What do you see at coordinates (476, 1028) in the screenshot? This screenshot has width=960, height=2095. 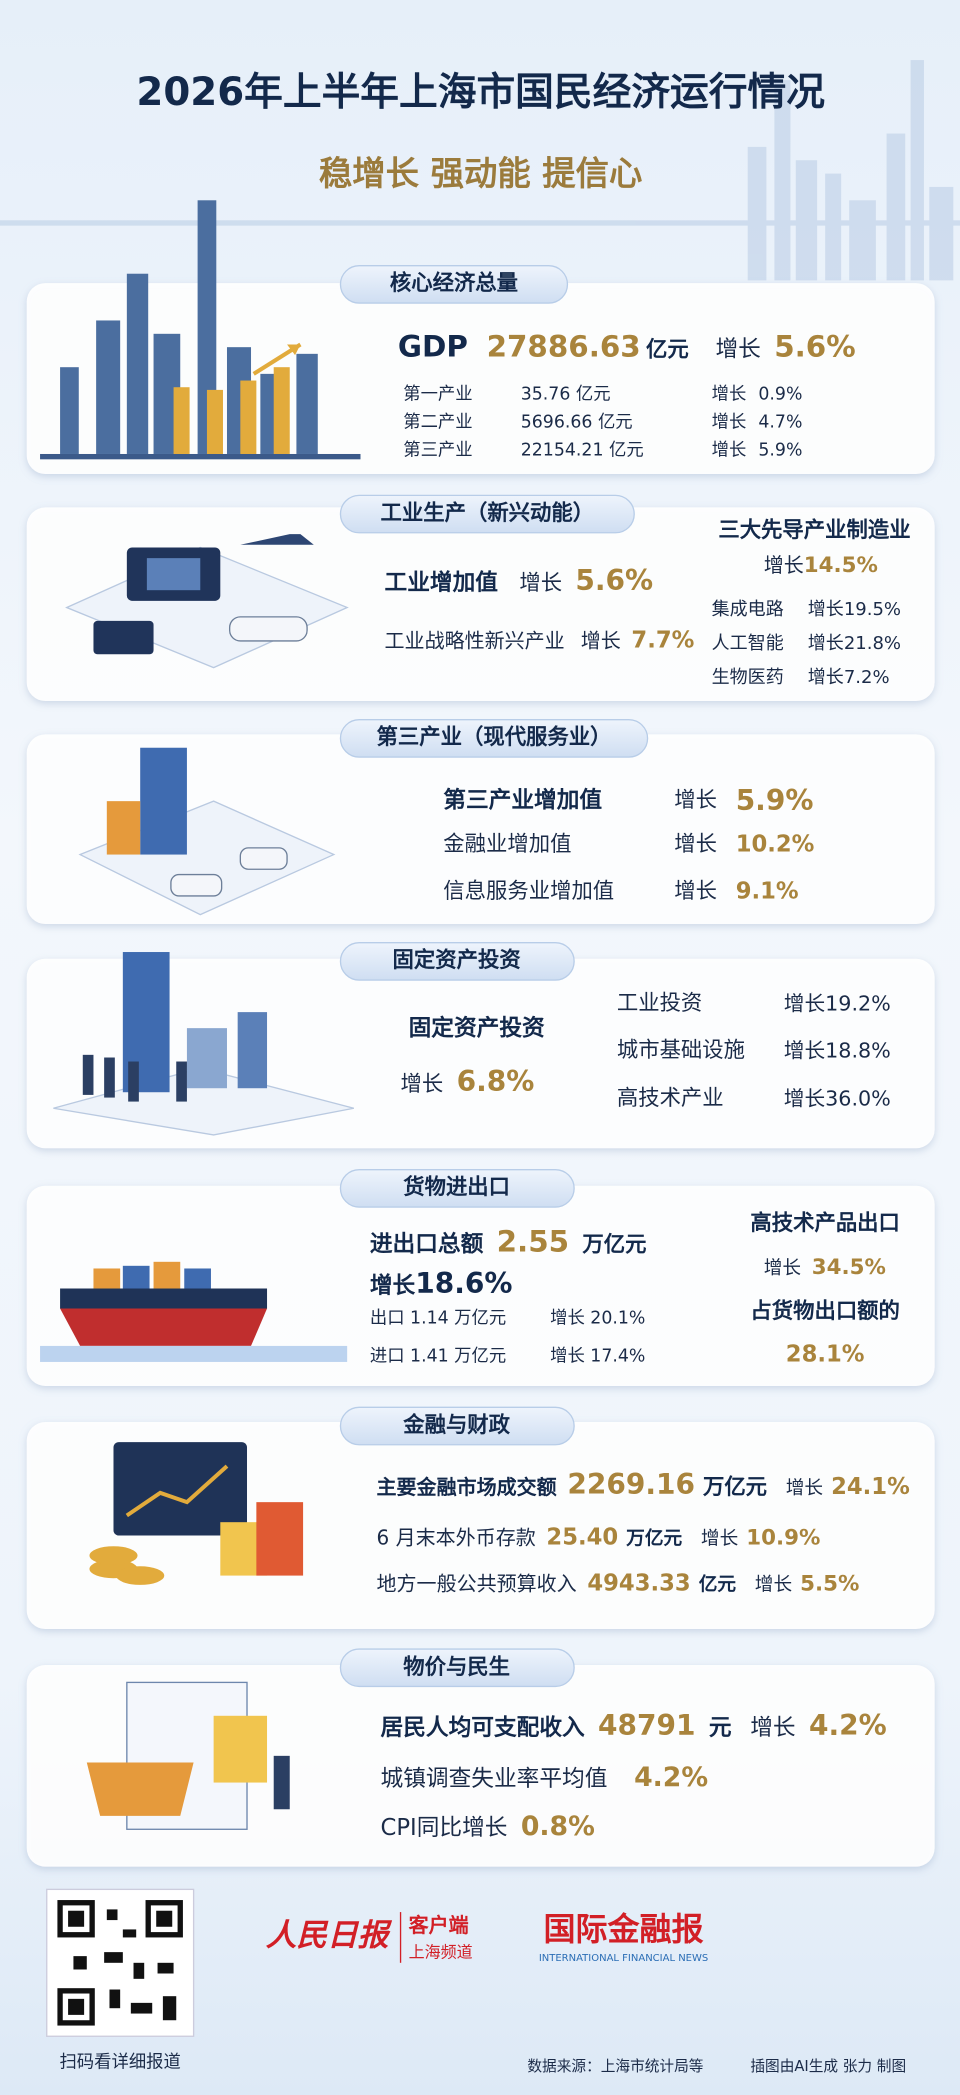 I see `investment-label: 固定资产投资` at bounding box center [476, 1028].